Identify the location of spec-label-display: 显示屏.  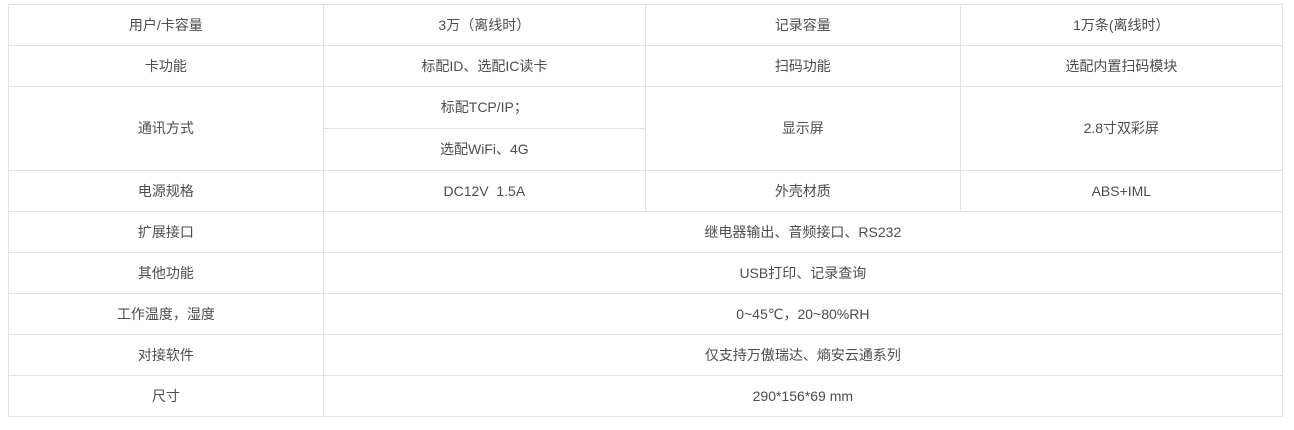
(802, 128).